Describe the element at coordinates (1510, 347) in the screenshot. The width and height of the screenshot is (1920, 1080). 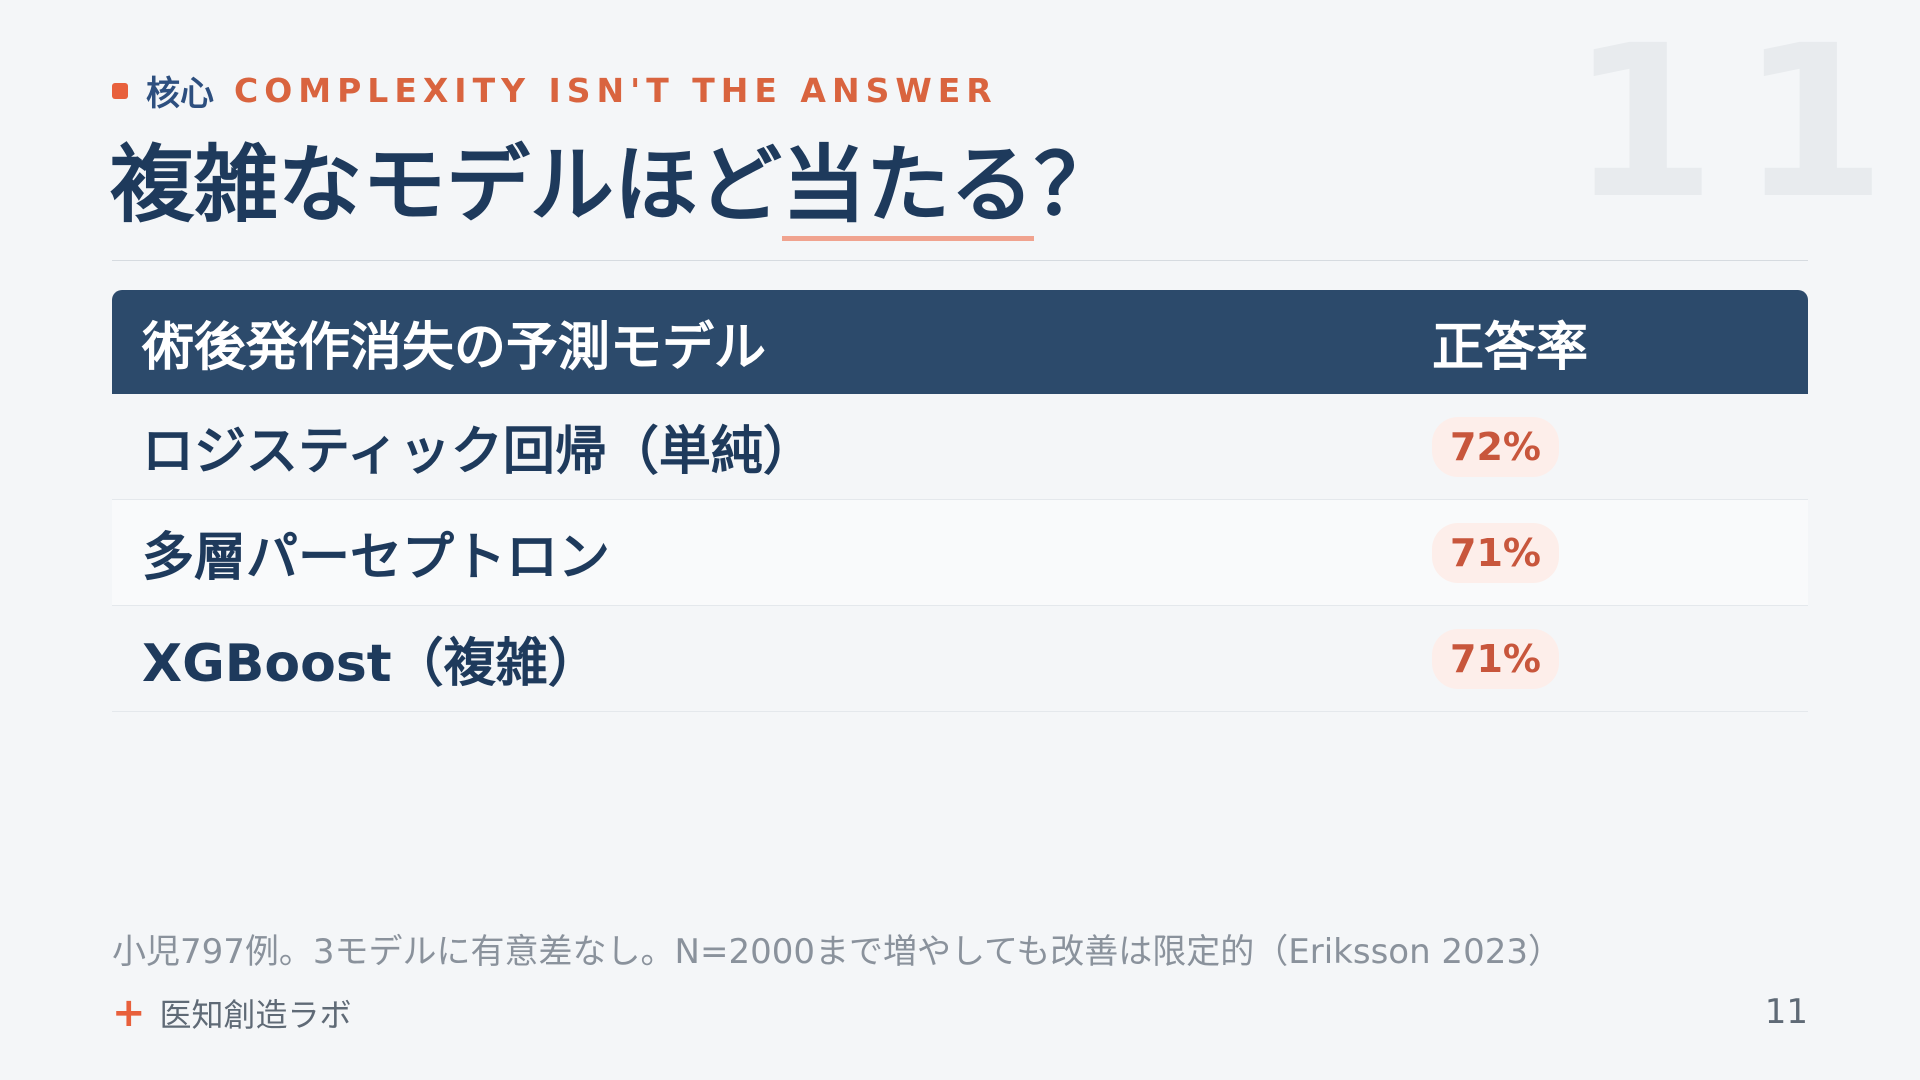
I see `header-accuracy: 正答率` at that location.